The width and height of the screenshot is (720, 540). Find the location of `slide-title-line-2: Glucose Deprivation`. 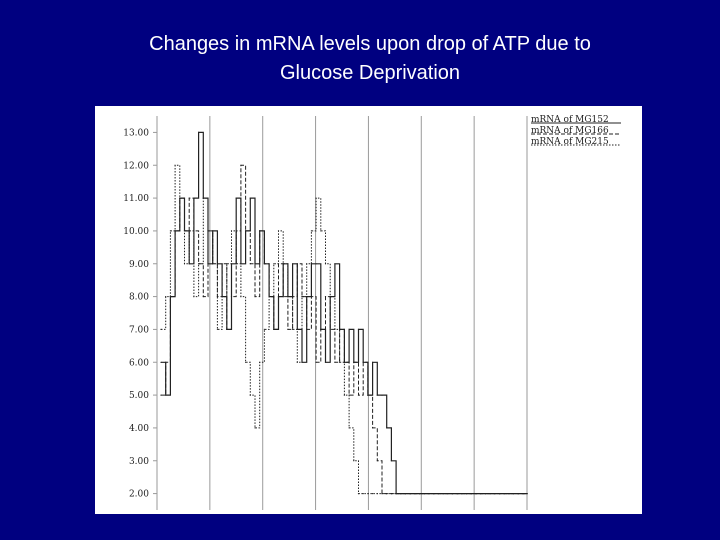

slide-title-line-2: Glucose Deprivation is located at coordinates (370, 73).